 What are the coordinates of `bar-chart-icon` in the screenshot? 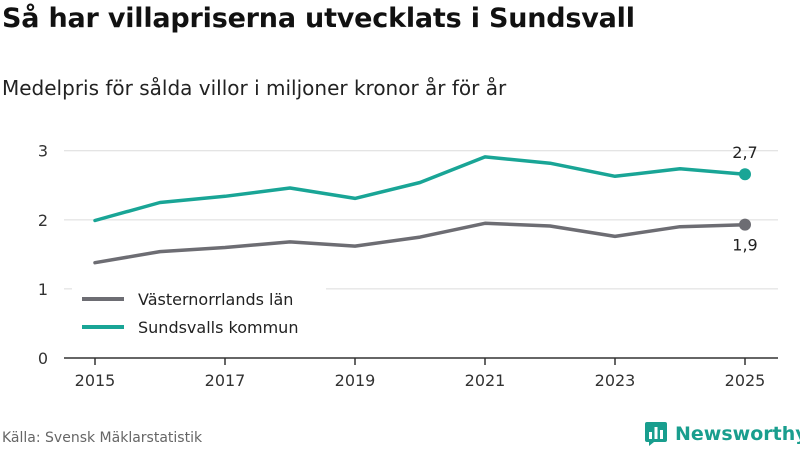 It's located at (656, 434).